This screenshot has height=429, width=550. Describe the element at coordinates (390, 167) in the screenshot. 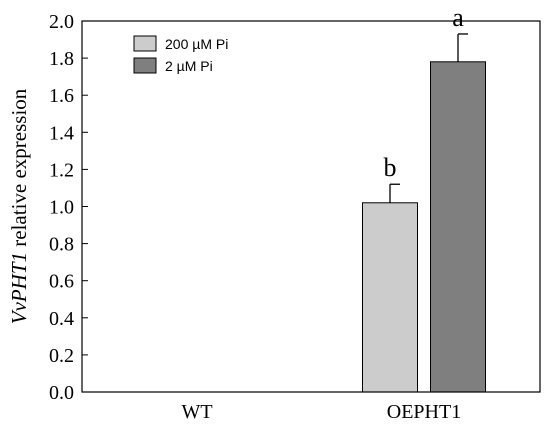

I see `significance-label: b` at that location.